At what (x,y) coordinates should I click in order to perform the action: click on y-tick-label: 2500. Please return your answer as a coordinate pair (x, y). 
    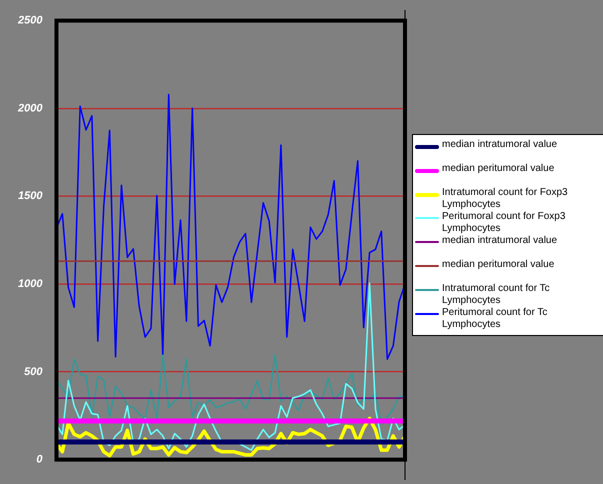
    Looking at the image, I should click on (30, 20).